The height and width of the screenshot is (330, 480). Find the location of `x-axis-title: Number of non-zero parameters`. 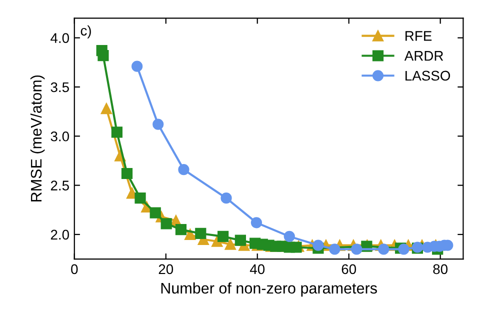

x-axis-title: Number of non-zero parameters is located at coordinates (269, 289).